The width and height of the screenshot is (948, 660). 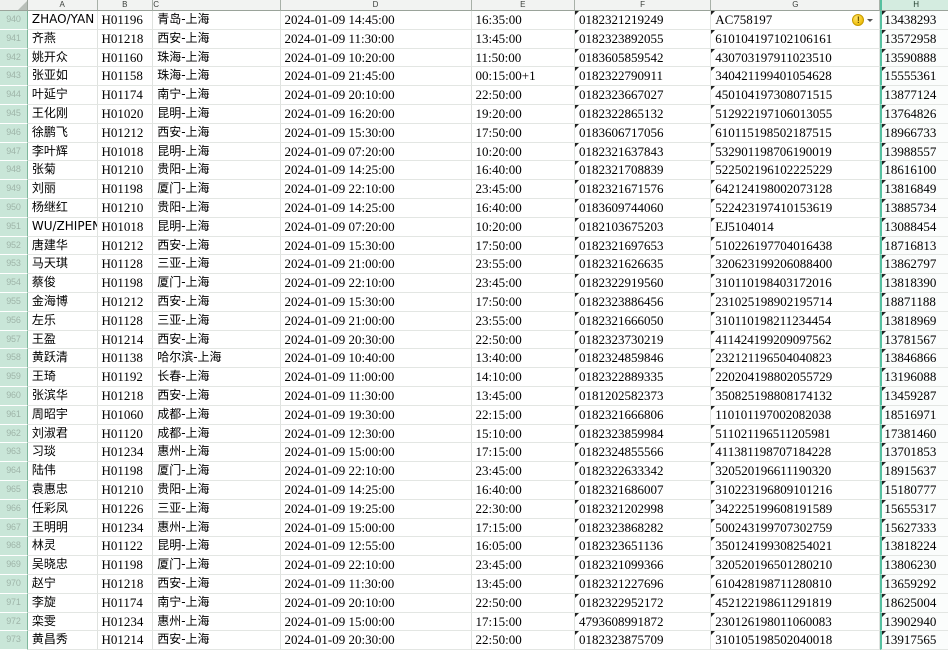 What do you see at coordinates (217, 77) in the screenshot?
I see `cell-route: 珠海-上海` at bounding box center [217, 77].